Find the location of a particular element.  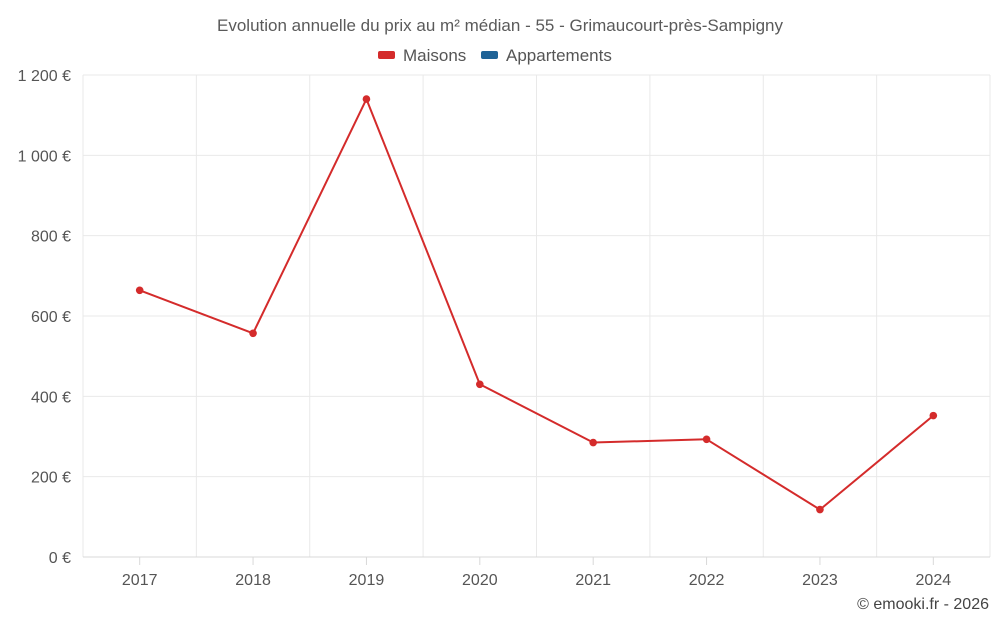

x-tick-label: 2018 is located at coordinates (253, 580).